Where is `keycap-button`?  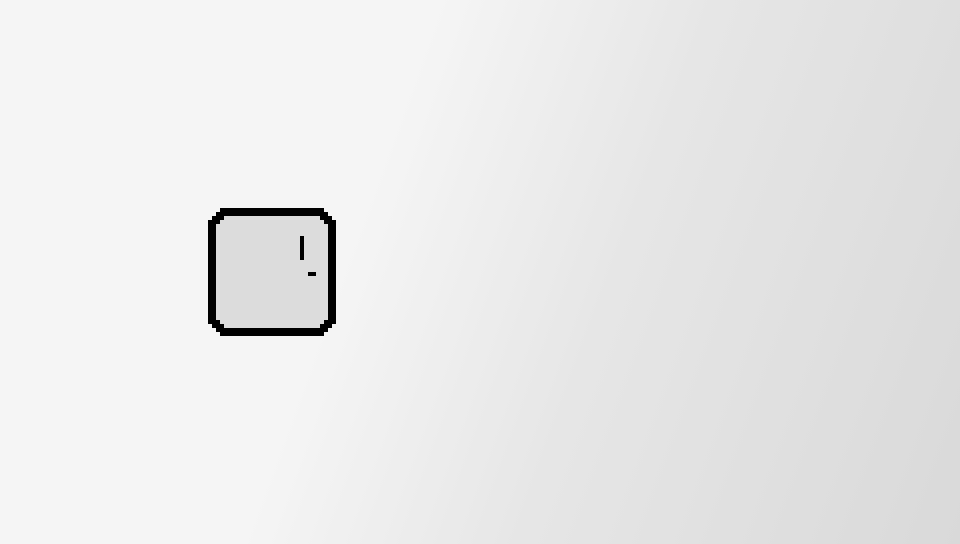
keycap-button is located at coordinates (272, 272).